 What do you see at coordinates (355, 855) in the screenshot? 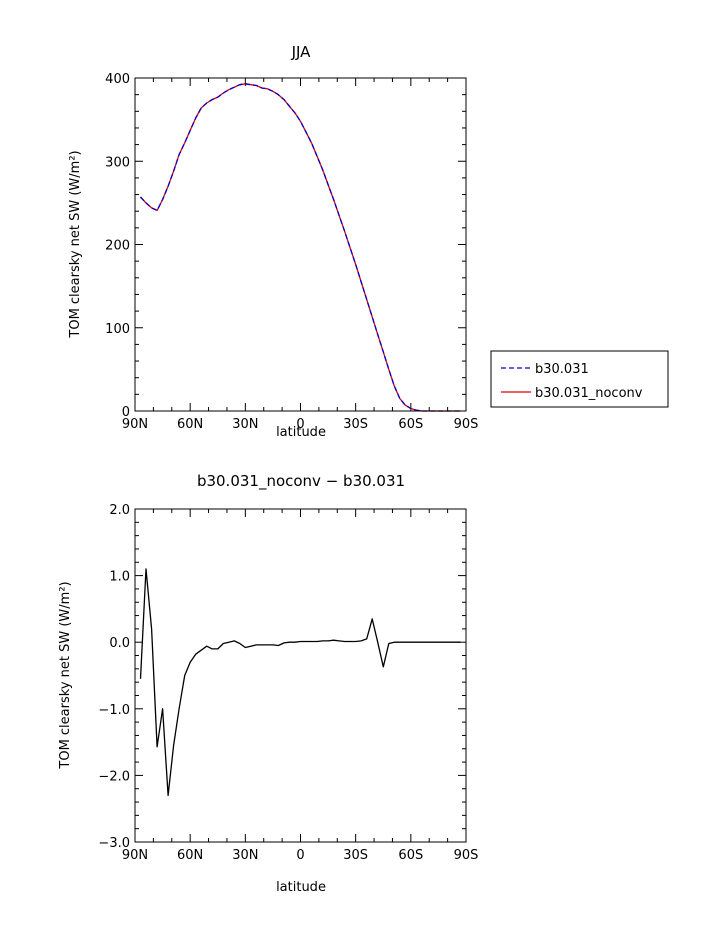
I see `bottom-x-tick-label: 30S` at bounding box center [355, 855].